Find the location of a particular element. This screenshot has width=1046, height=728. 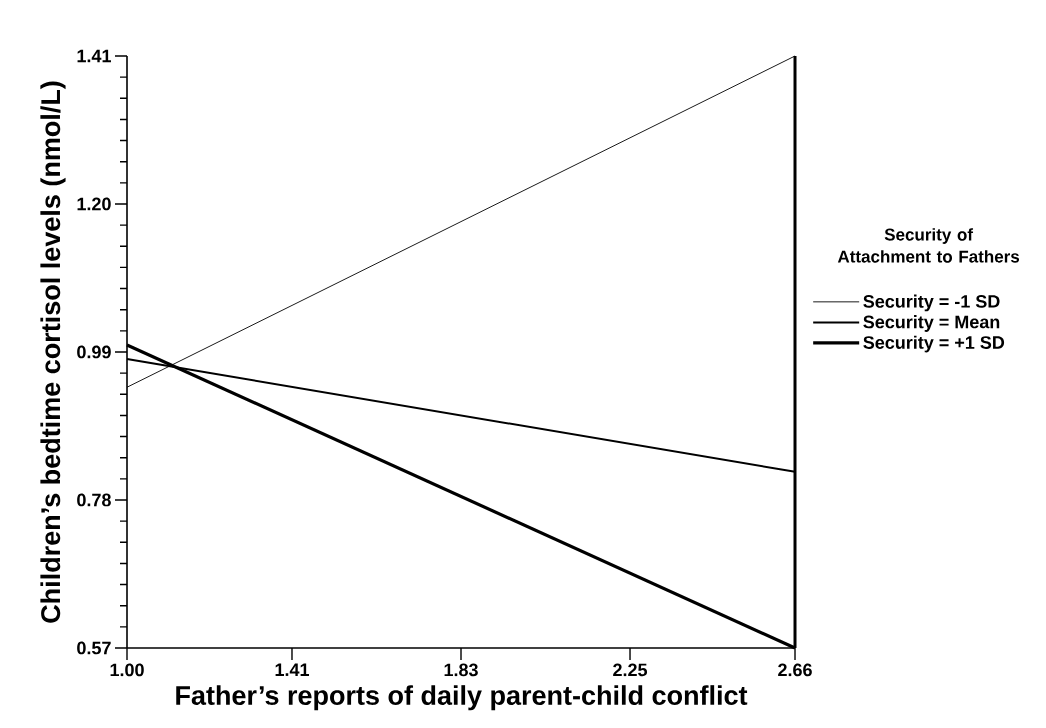

x-tick-label: 1.83 is located at coordinates (461, 670).